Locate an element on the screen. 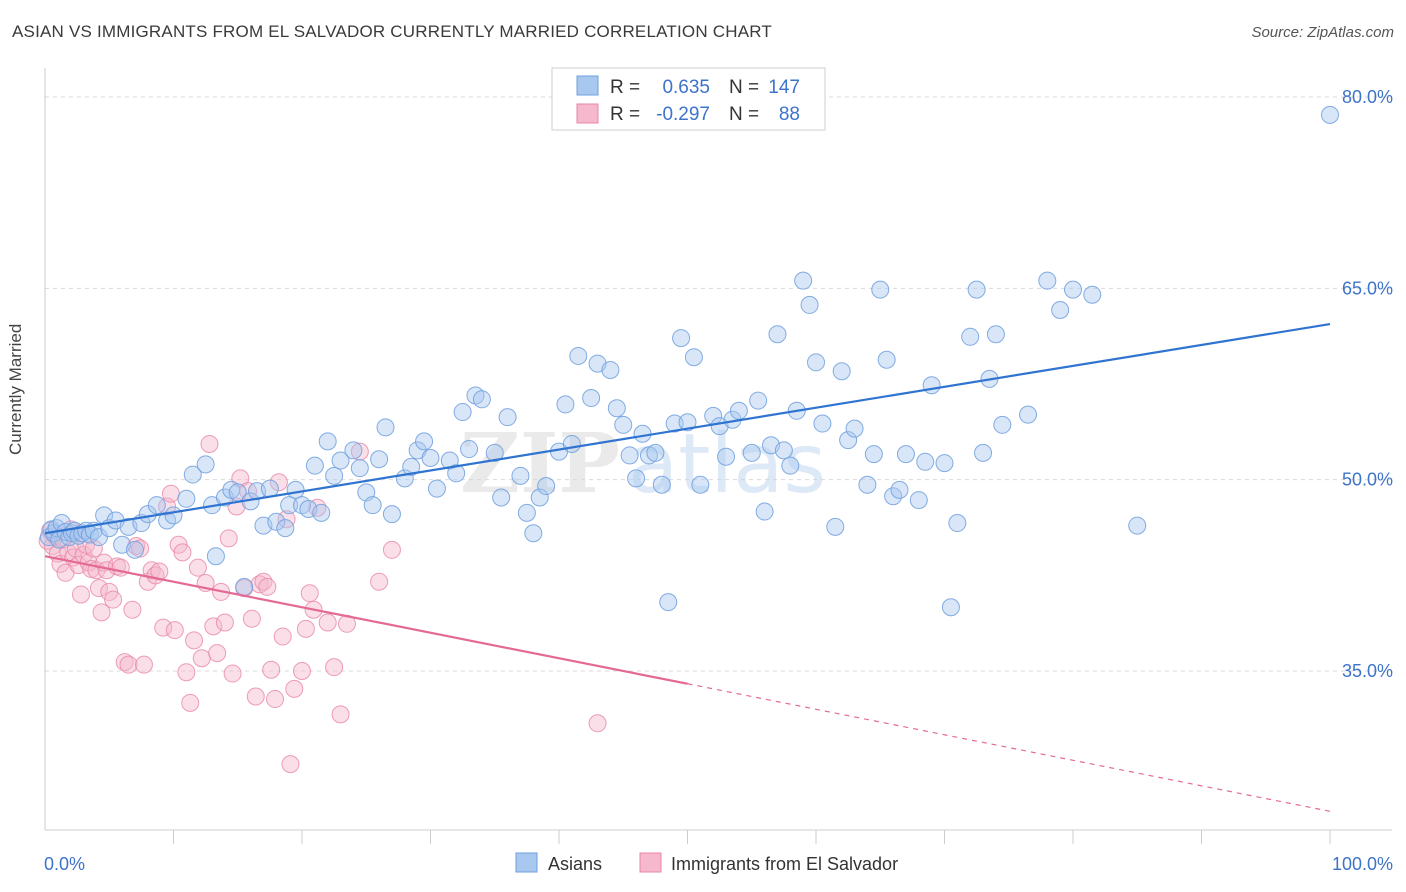 This screenshot has height=892, width=1406. legend-n-label: N = is located at coordinates (744, 114).